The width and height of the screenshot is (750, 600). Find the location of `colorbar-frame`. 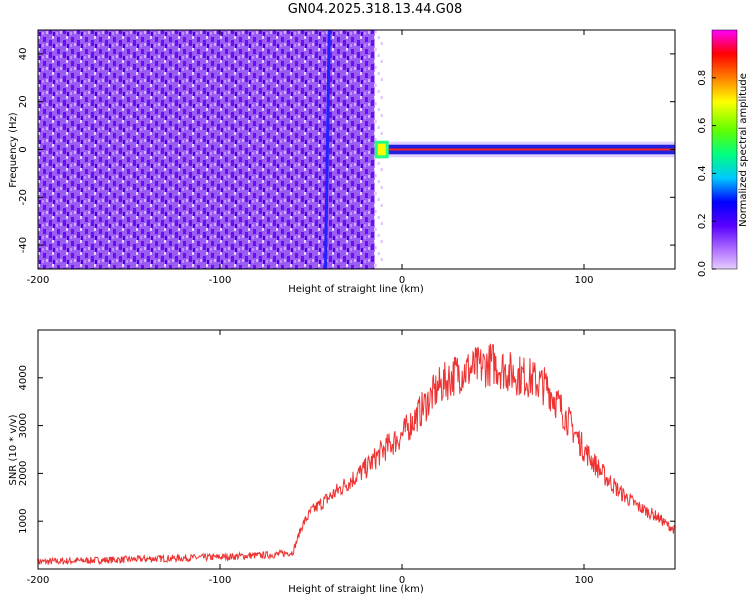

colorbar-frame is located at coordinates (724, 149).